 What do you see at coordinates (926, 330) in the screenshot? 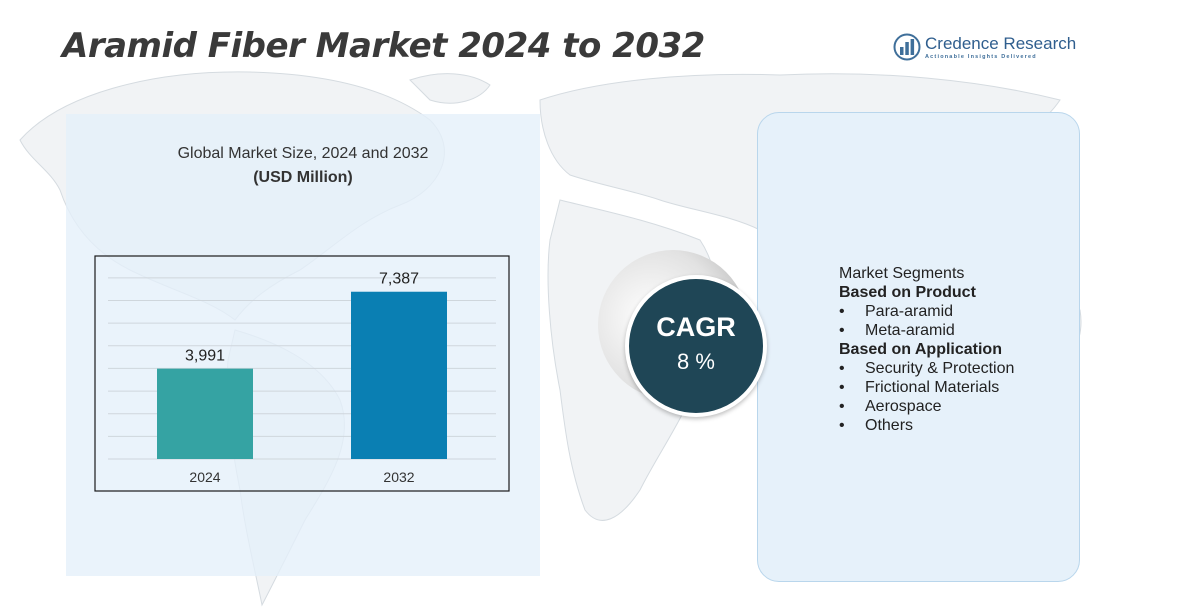
I see `segment-item: Meta-aramid` at bounding box center [926, 330].